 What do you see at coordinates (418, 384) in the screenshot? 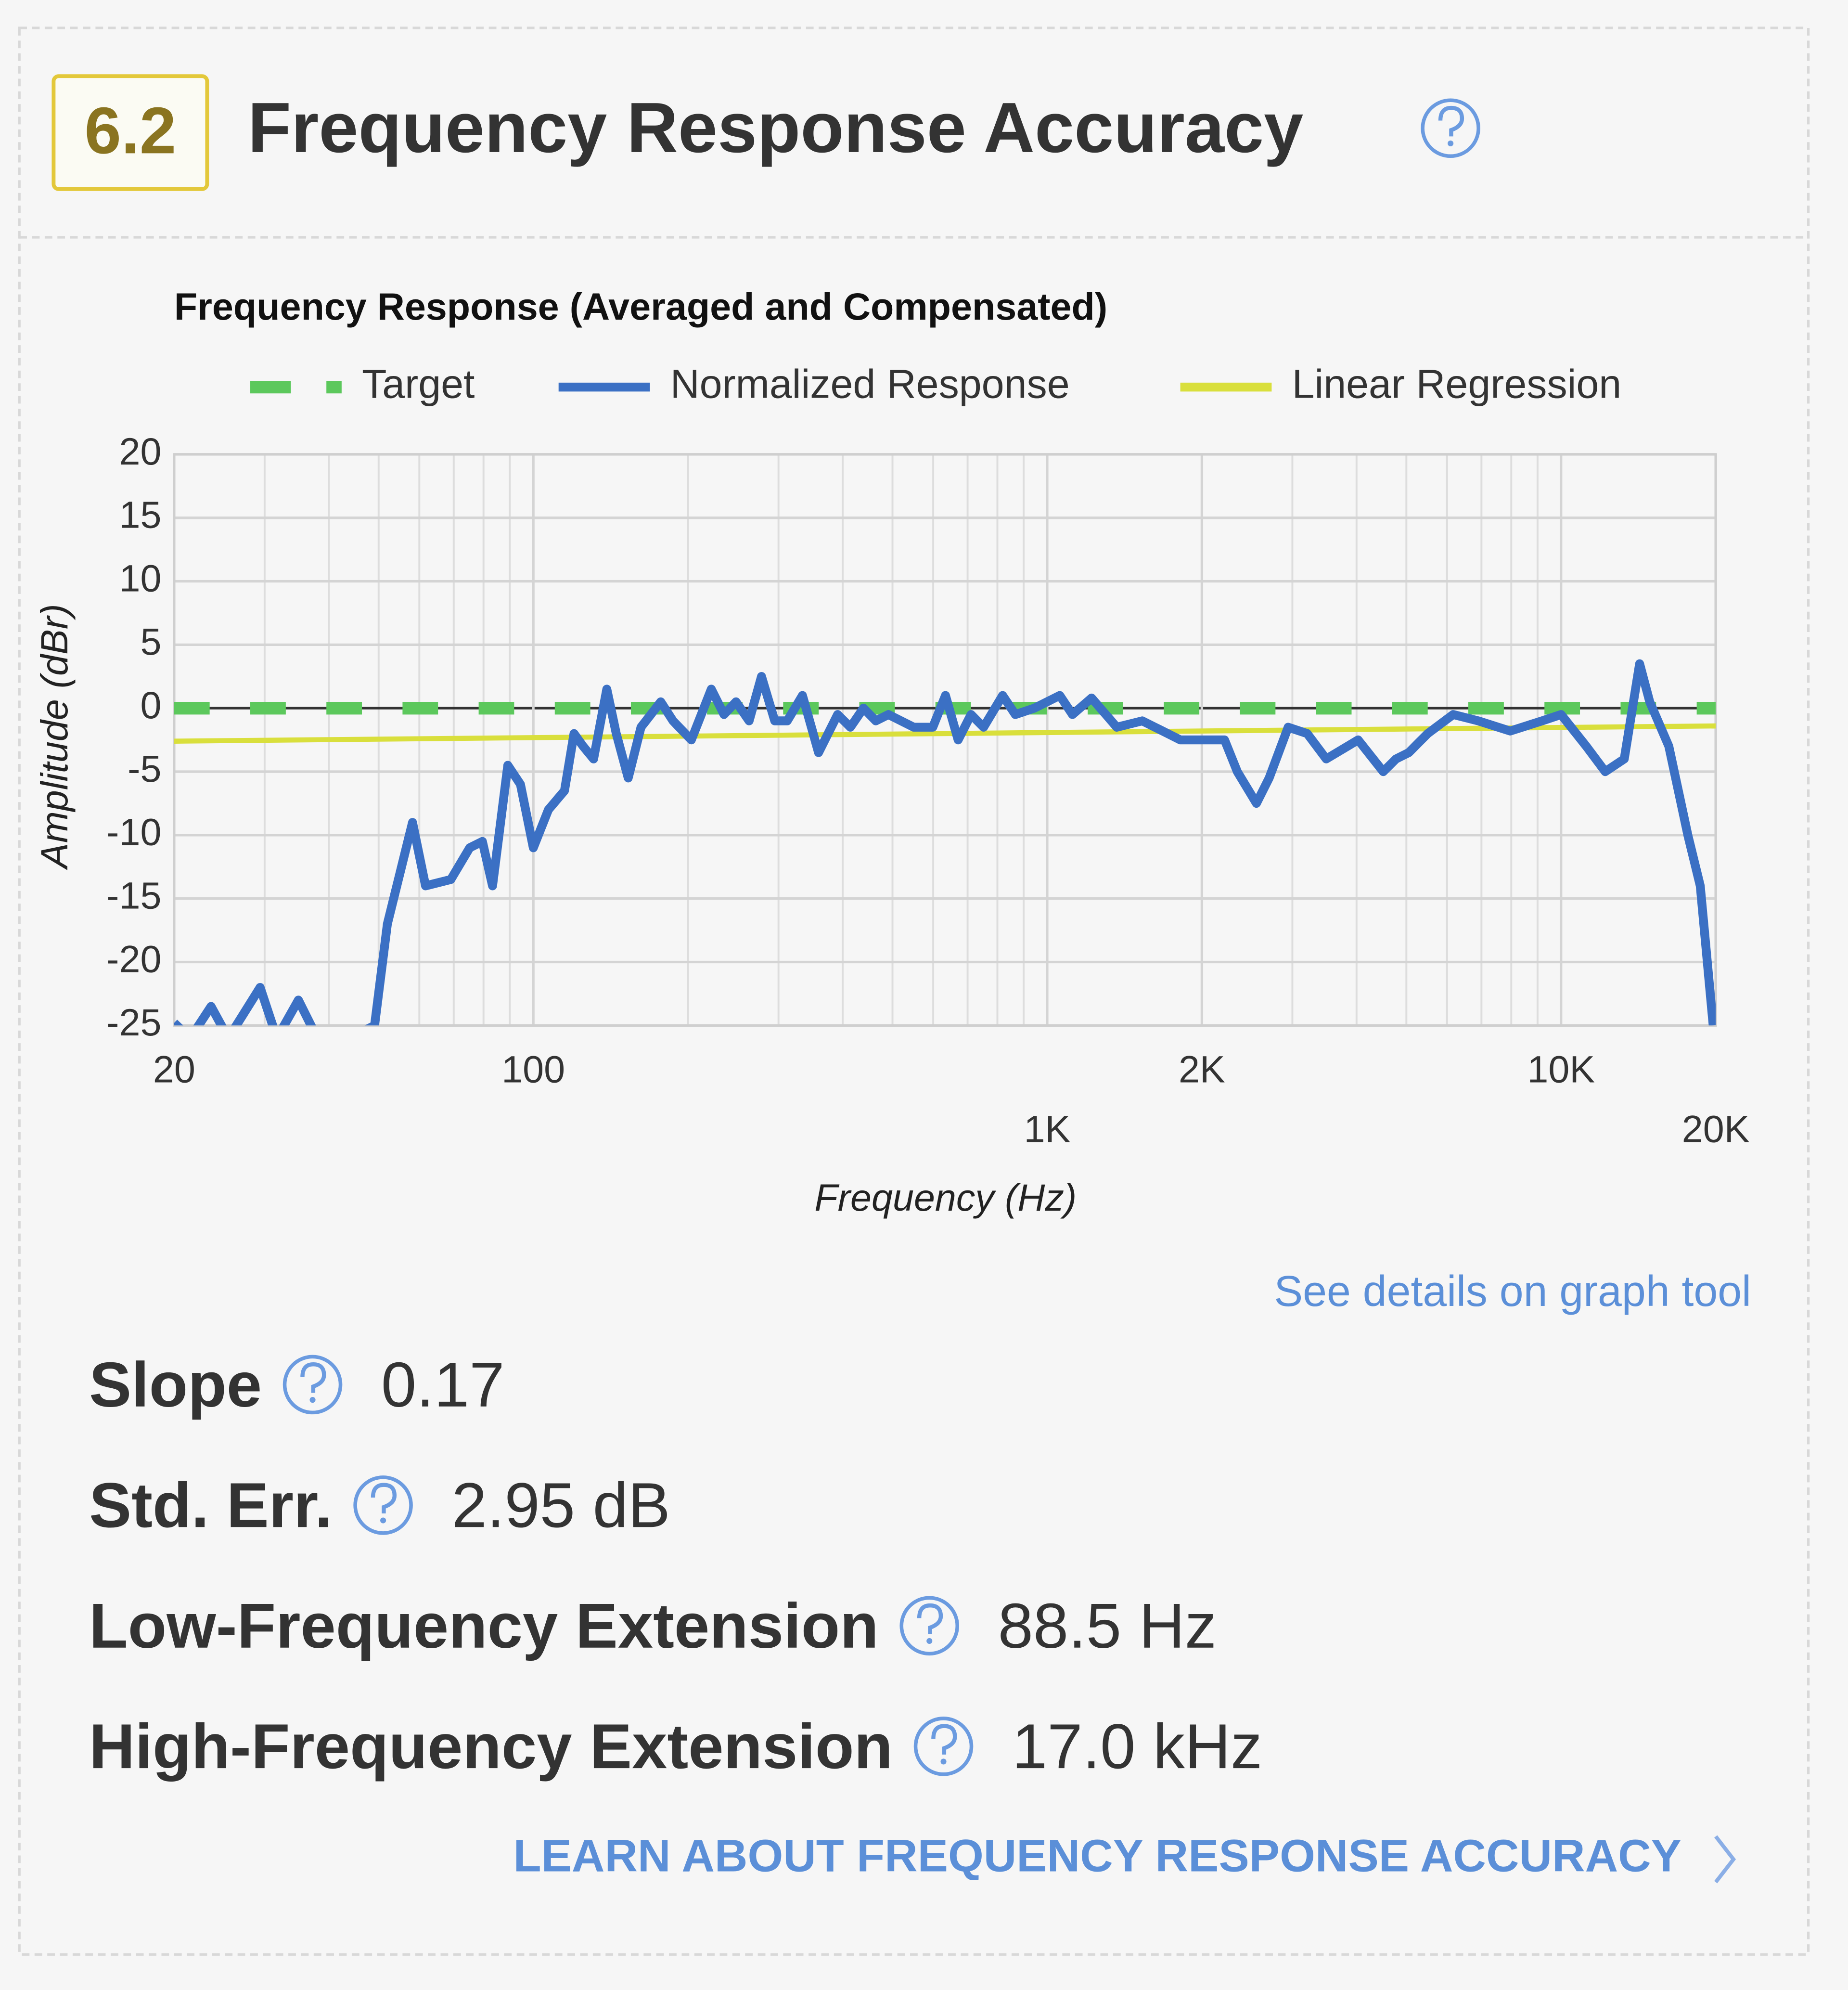
I see `legend-label: Target` at bounding box center [418, 384].